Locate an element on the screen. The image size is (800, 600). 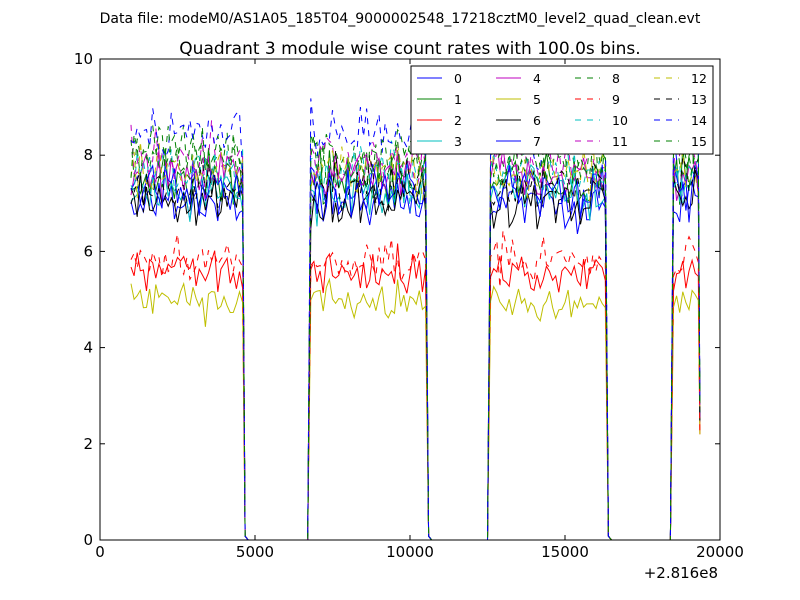
legend-label-13: 13 is located at coordinates (699, 99).